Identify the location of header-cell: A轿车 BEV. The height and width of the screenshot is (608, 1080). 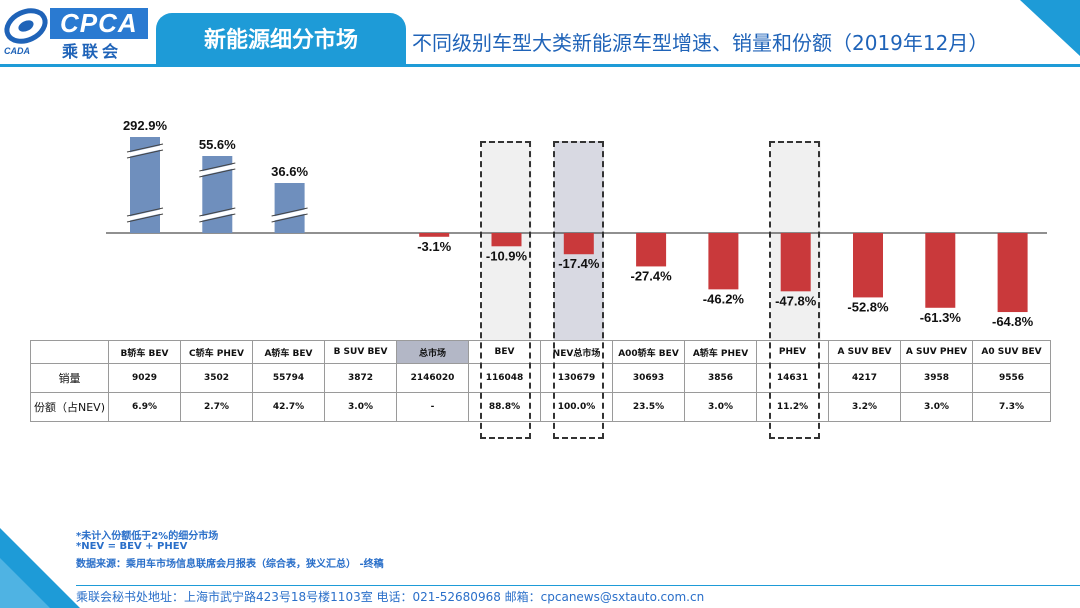
(288, 352).